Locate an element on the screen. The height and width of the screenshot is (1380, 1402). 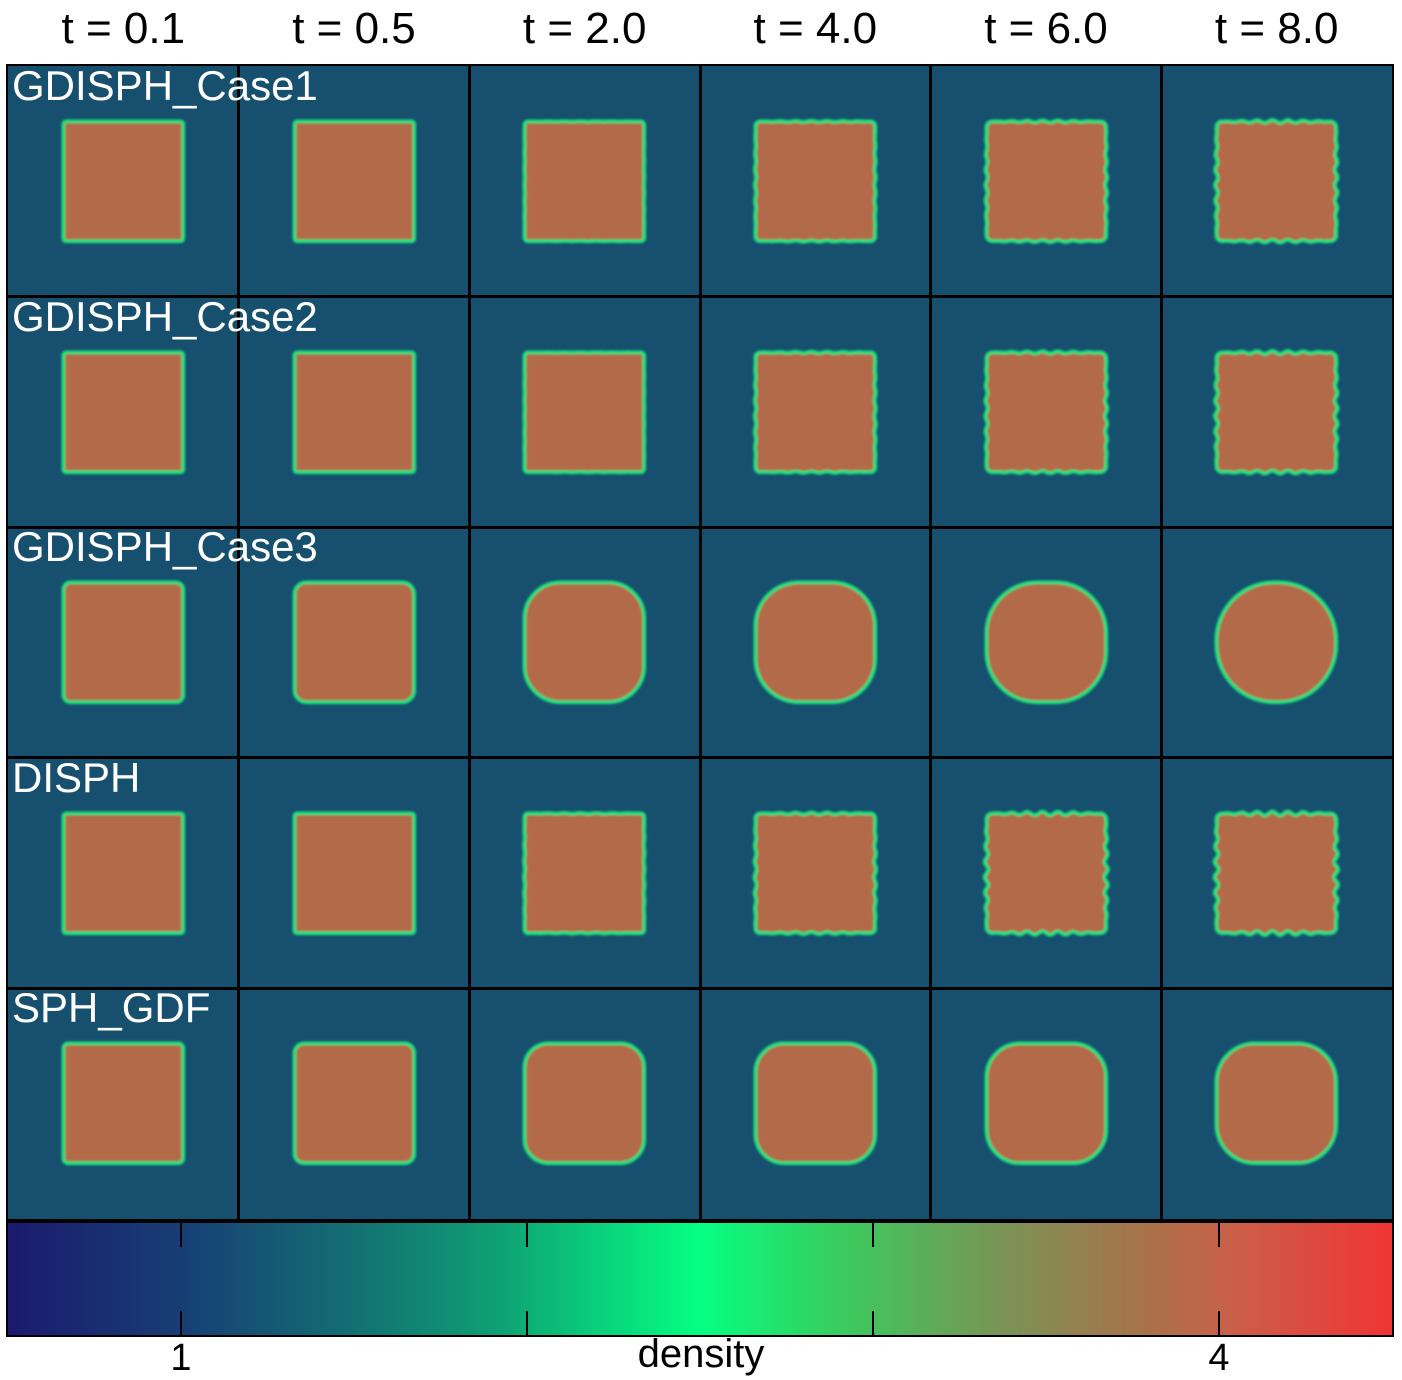
column-title: t = 6.0 is located at coordinates (1046, 28).